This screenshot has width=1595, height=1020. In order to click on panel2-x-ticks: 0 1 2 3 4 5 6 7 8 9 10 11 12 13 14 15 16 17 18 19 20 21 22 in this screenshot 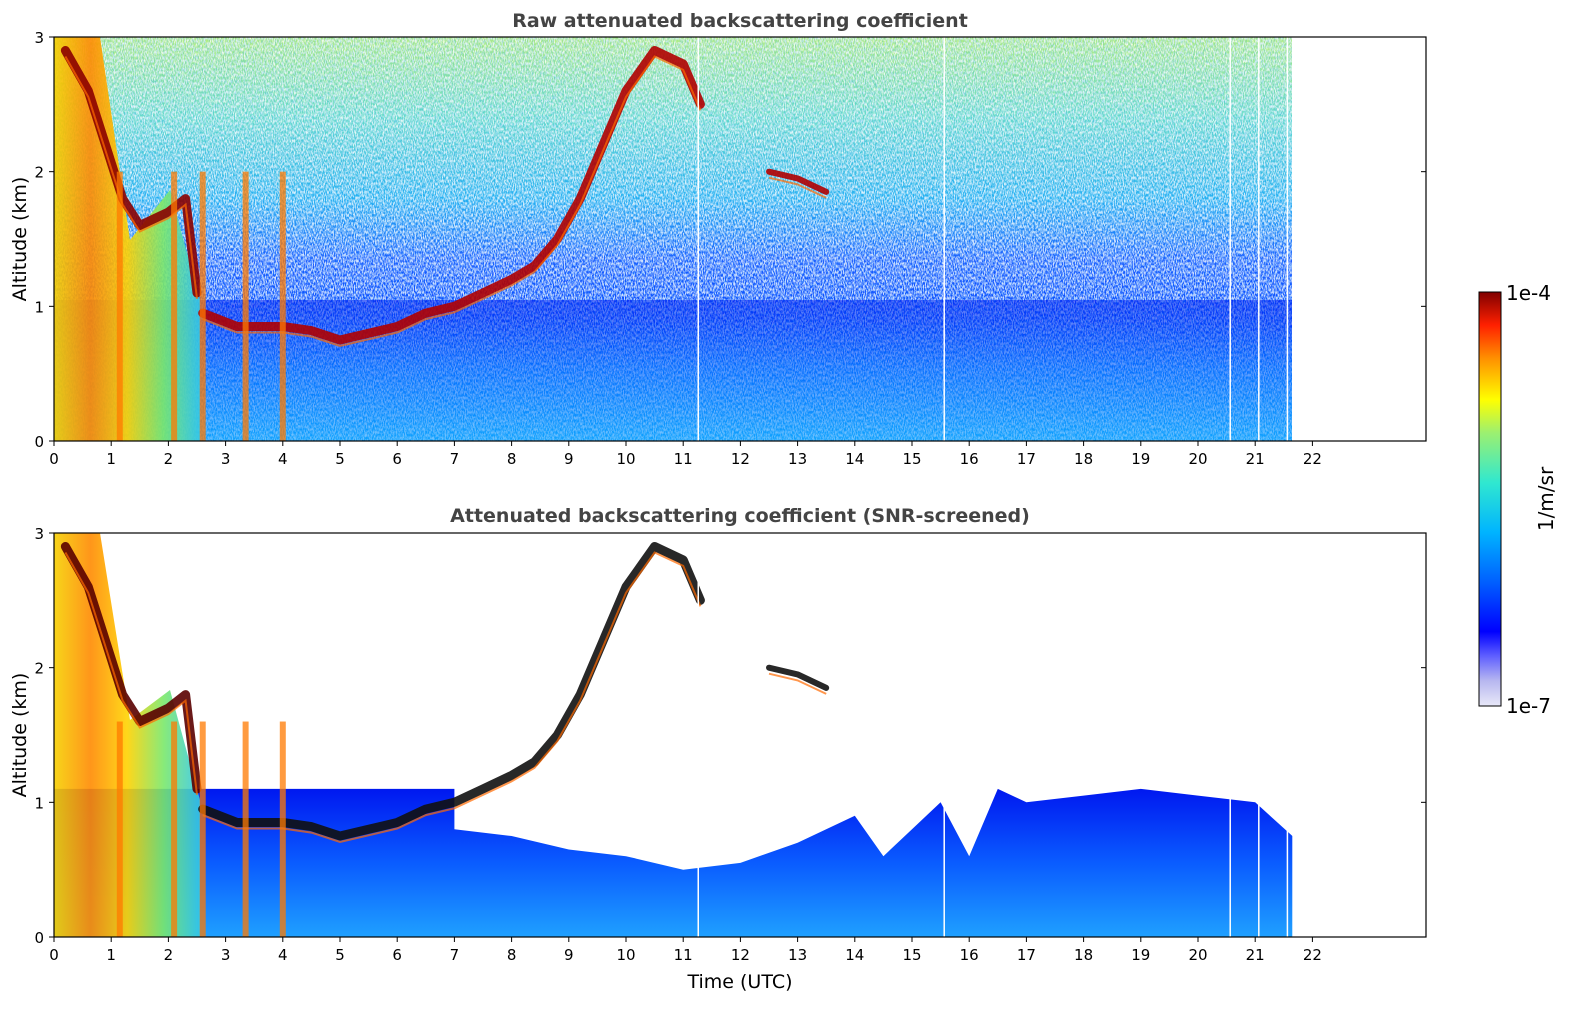, I will do `click(685, 950)`.